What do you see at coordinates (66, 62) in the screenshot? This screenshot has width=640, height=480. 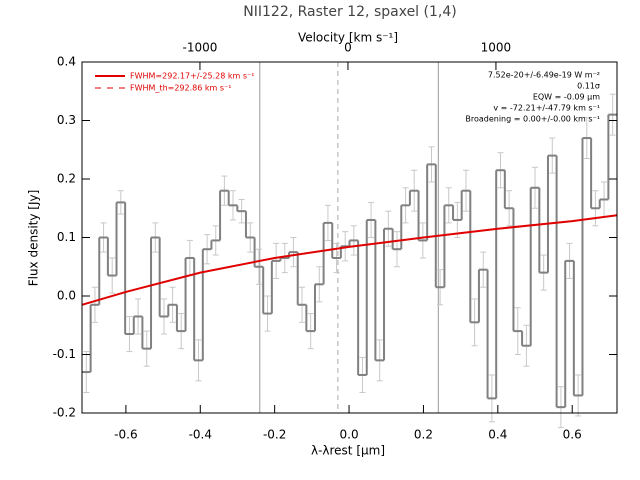 I see `y-tick-label: 0.4` at bounding box center [66, 62].